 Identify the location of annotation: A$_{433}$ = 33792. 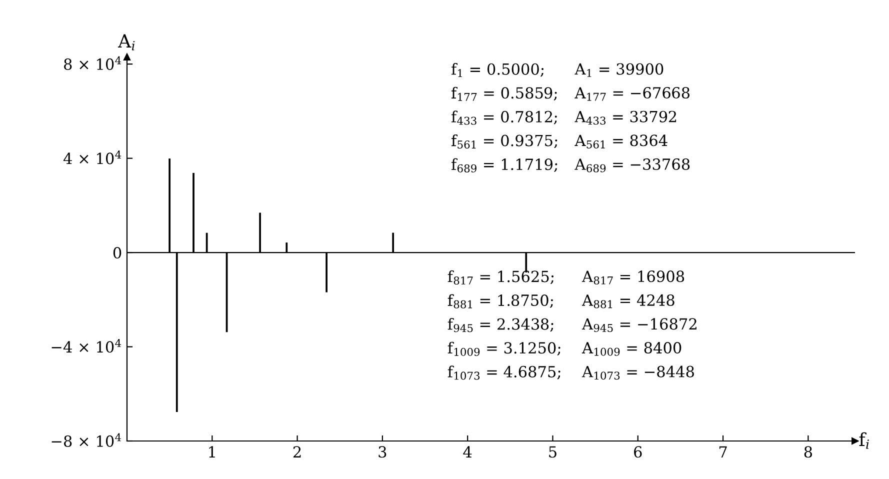
(625, 117).